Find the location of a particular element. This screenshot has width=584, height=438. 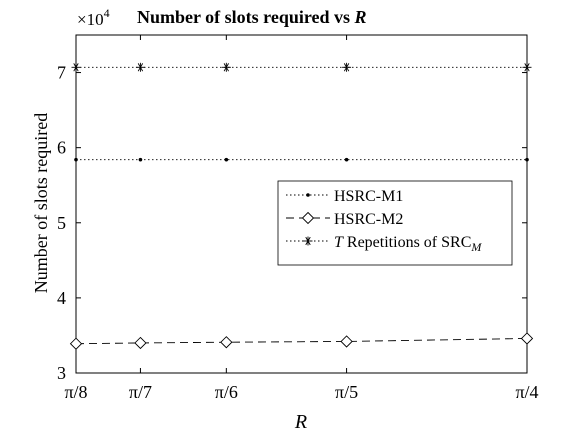

legend-label-part: T is located at coordinates (339, 242).